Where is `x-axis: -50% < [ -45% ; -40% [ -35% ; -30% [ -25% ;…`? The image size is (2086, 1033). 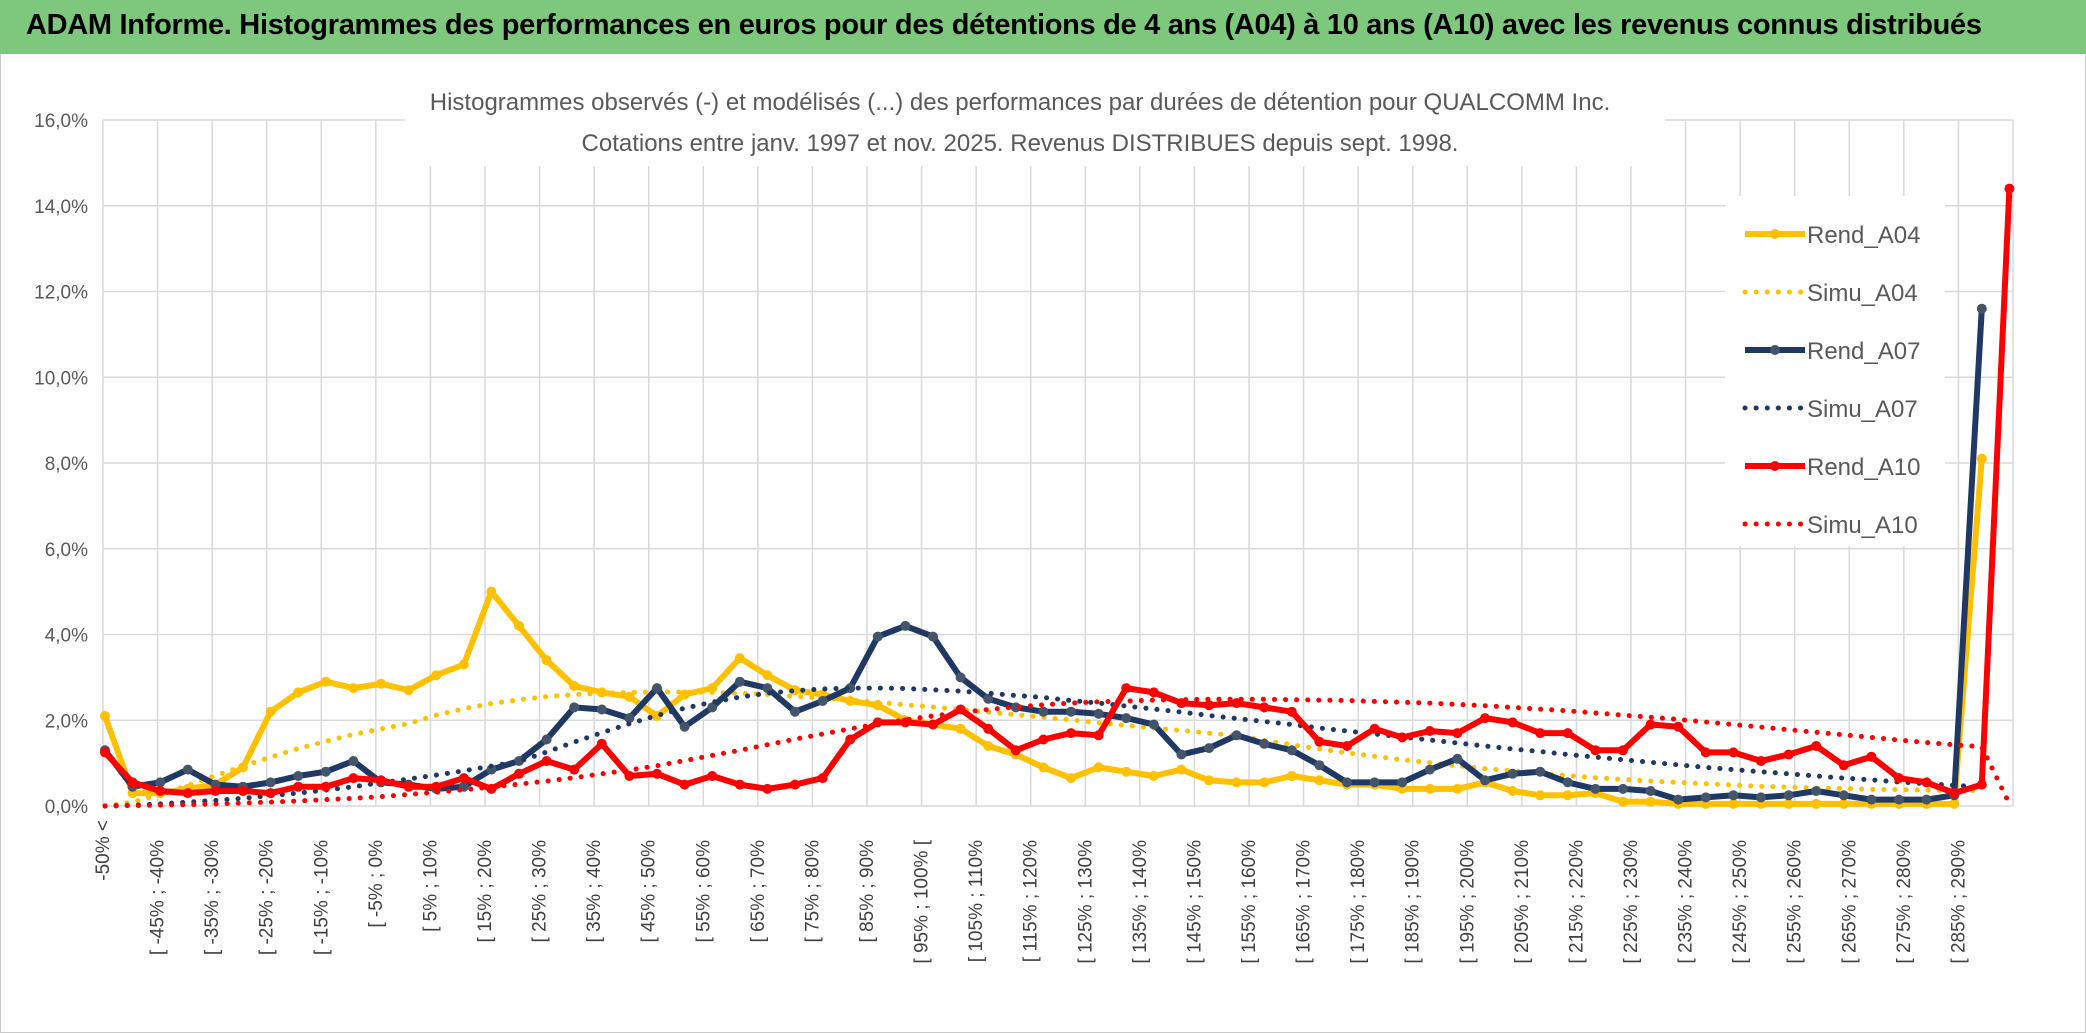 x-axis: -50% < [ -45% ; -40% [ -35% ; -30% [ -25% ;… is located at coordinates (1031, 892).